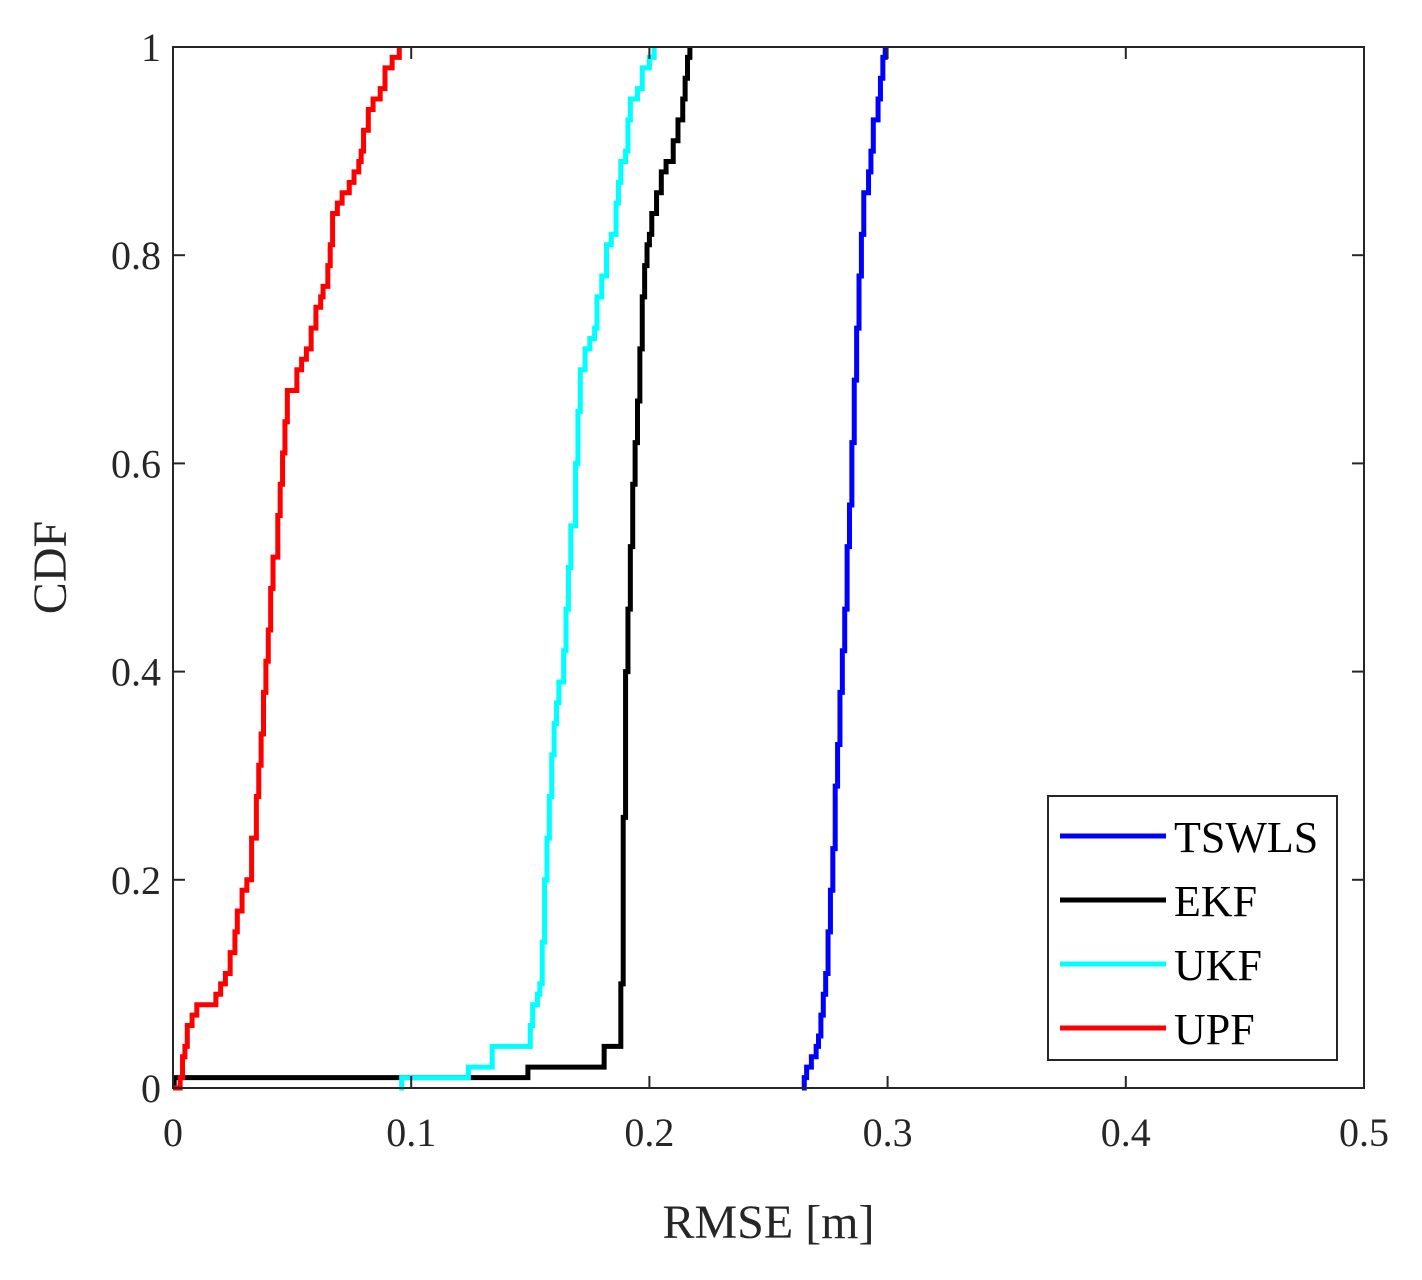 Image resolution: width=1422 pixels, height=1280 pixels. I want to click on y-tick-label: 0.6, so click(136, 463).